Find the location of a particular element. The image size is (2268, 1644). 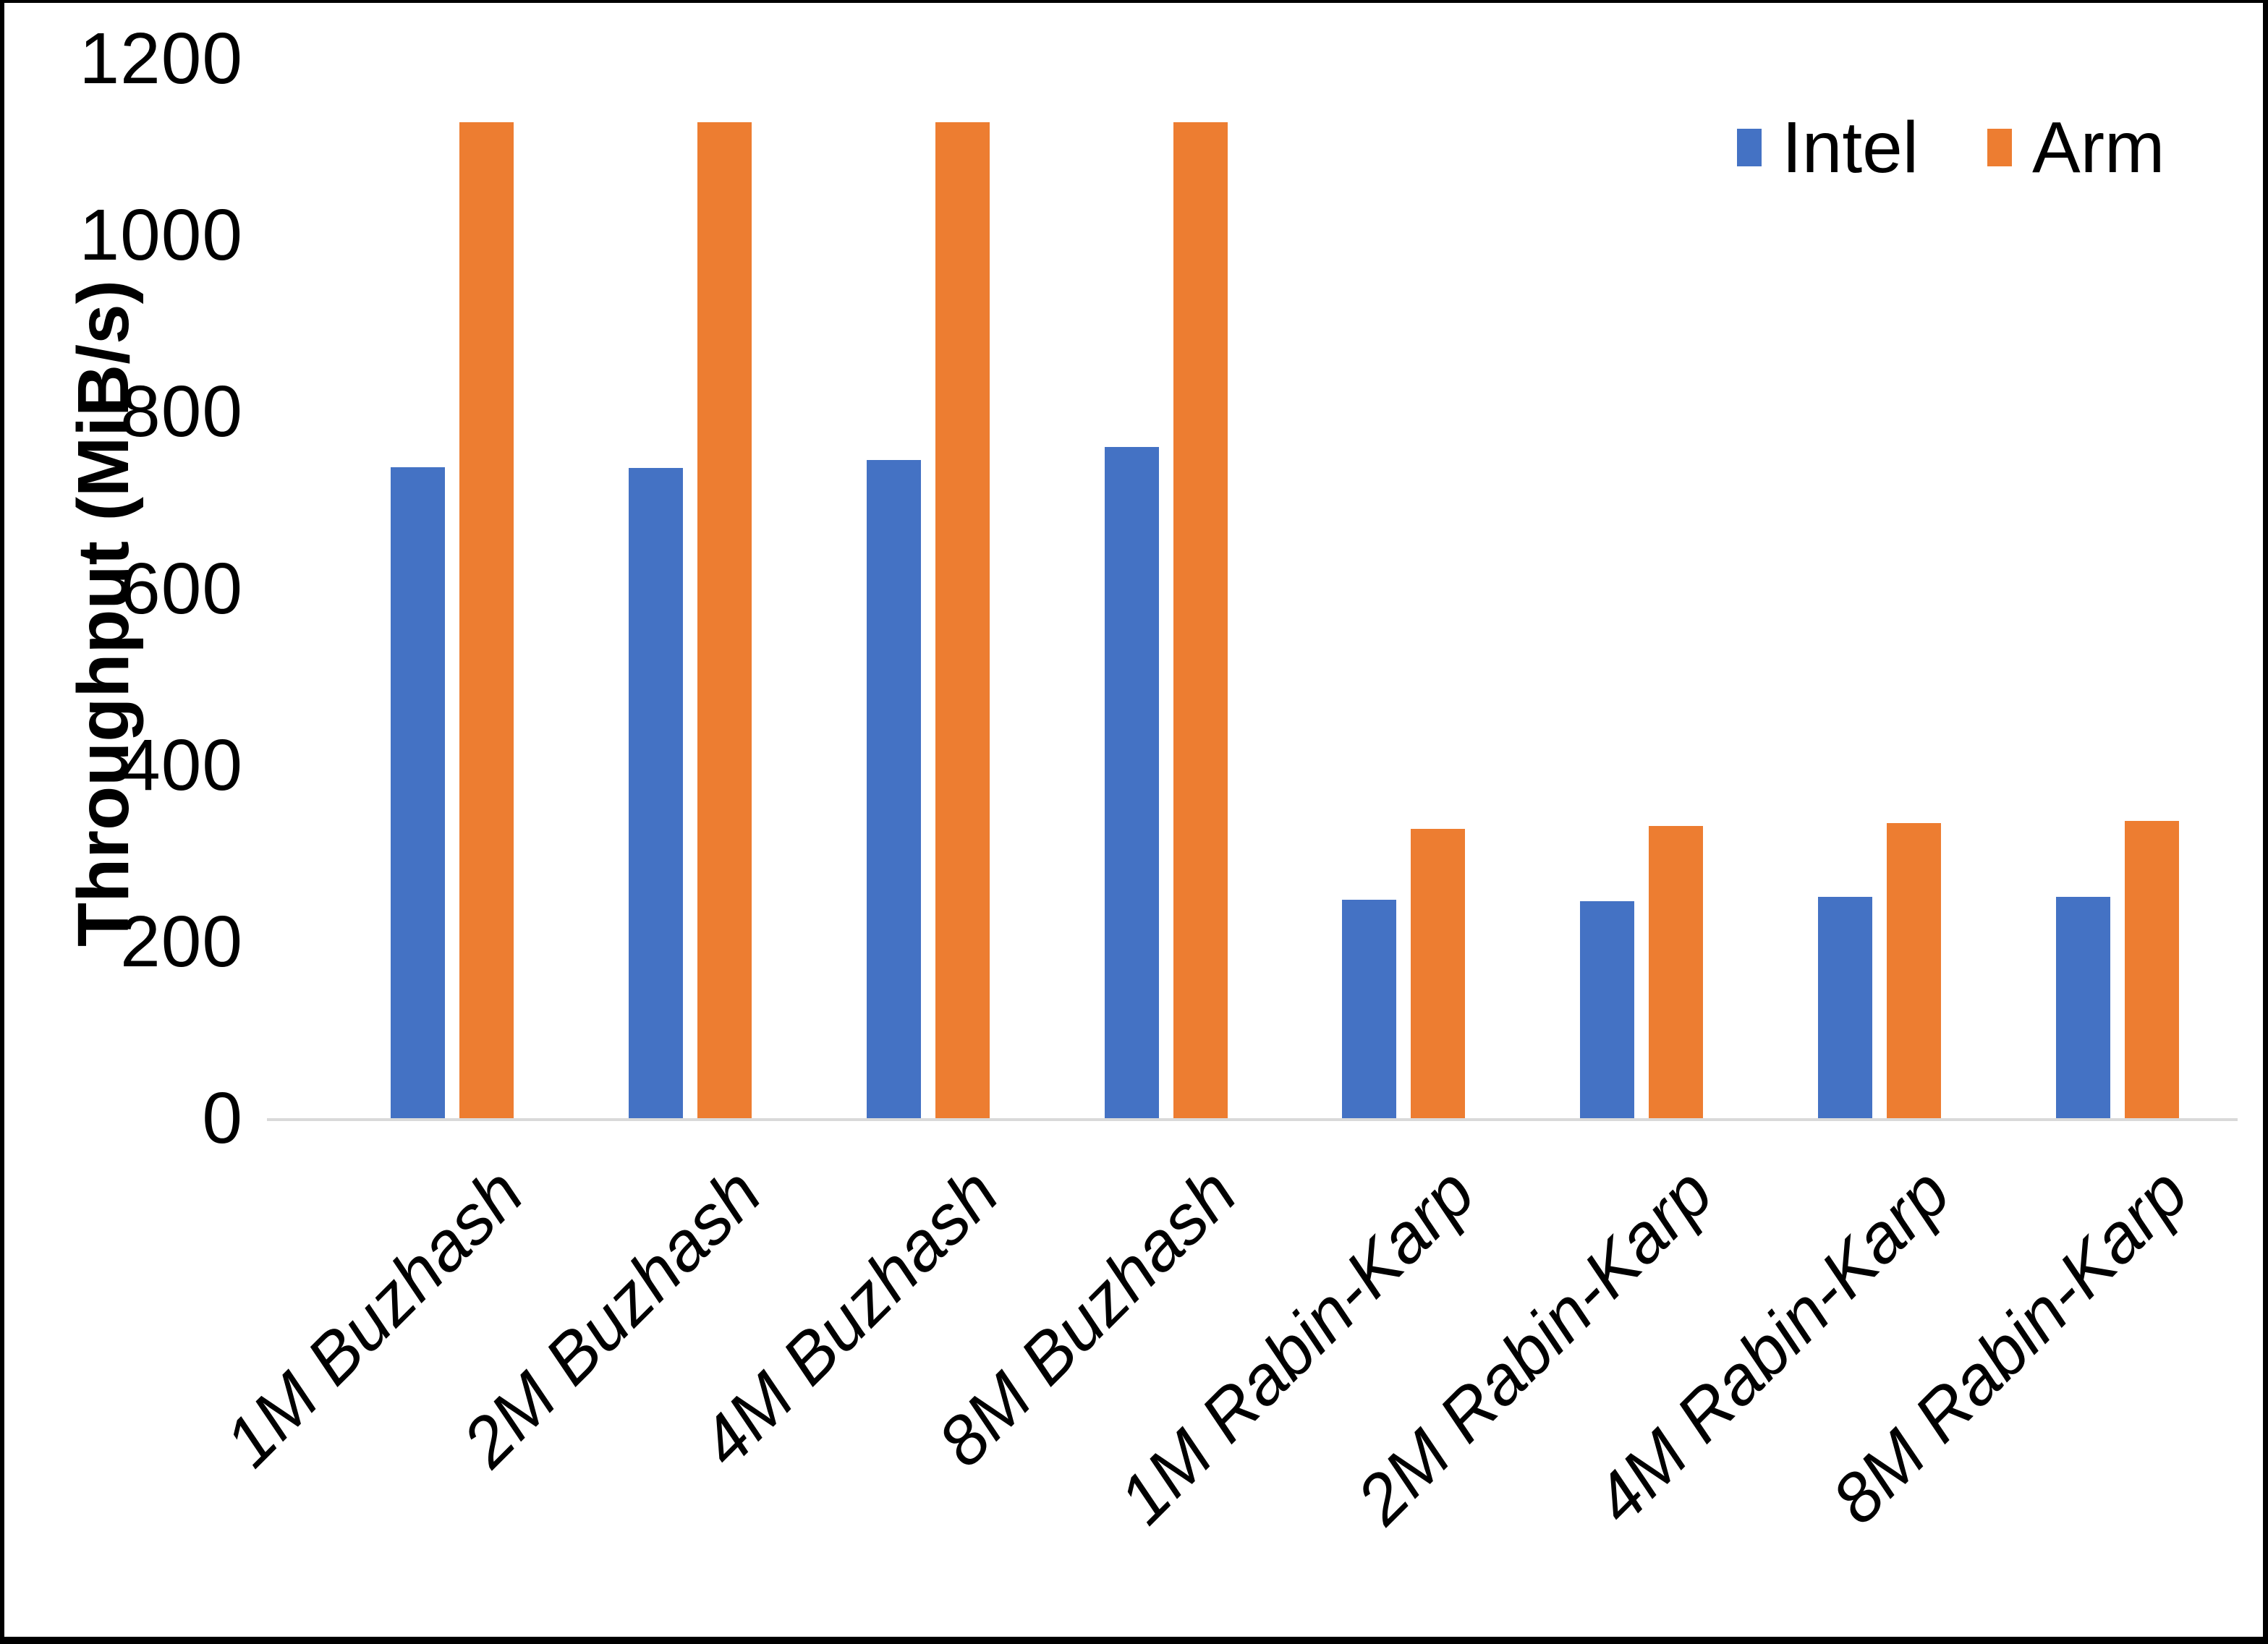

y-tick-label: 800 is located at coordinates (181, 412).